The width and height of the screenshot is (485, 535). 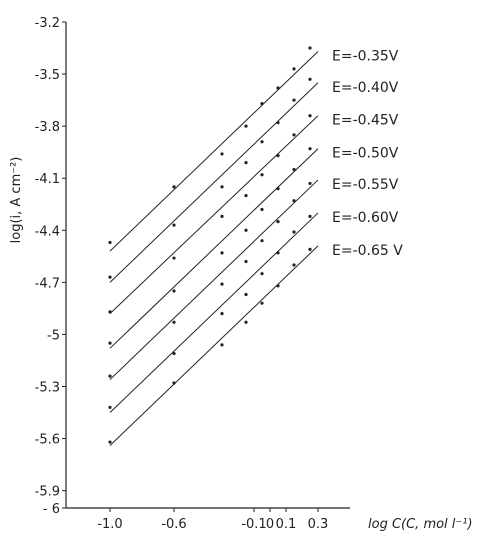 What do you see at coordinates (16, 200) in the screenshot?
I see `y-axis-label: log(i, A cm⁻²)` at bounding box center [16, 200].